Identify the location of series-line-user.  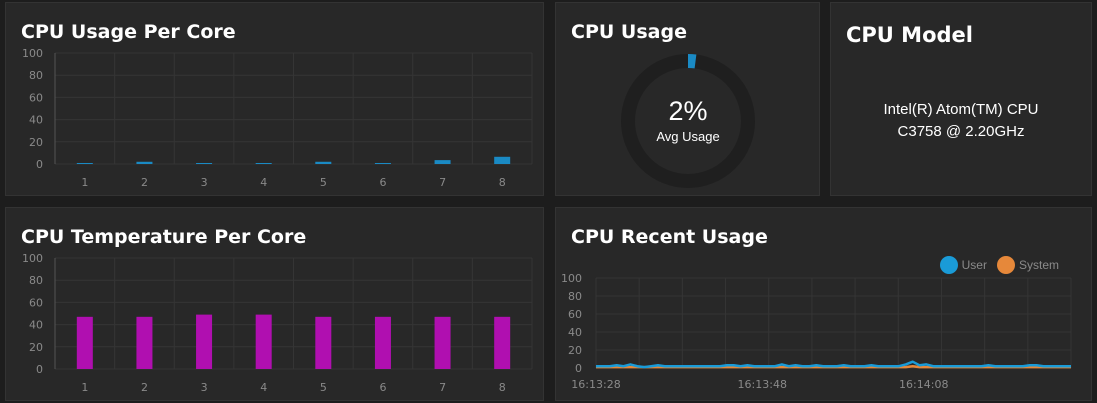
(833, 364).